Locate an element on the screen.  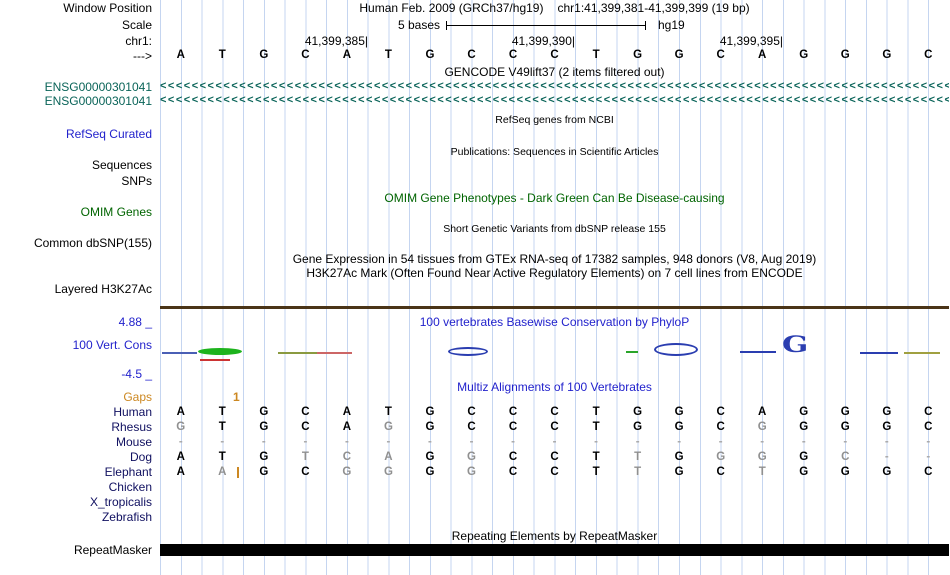
track-label-repeatmasker: RepeatMasker is located at coordinates (112, 550).